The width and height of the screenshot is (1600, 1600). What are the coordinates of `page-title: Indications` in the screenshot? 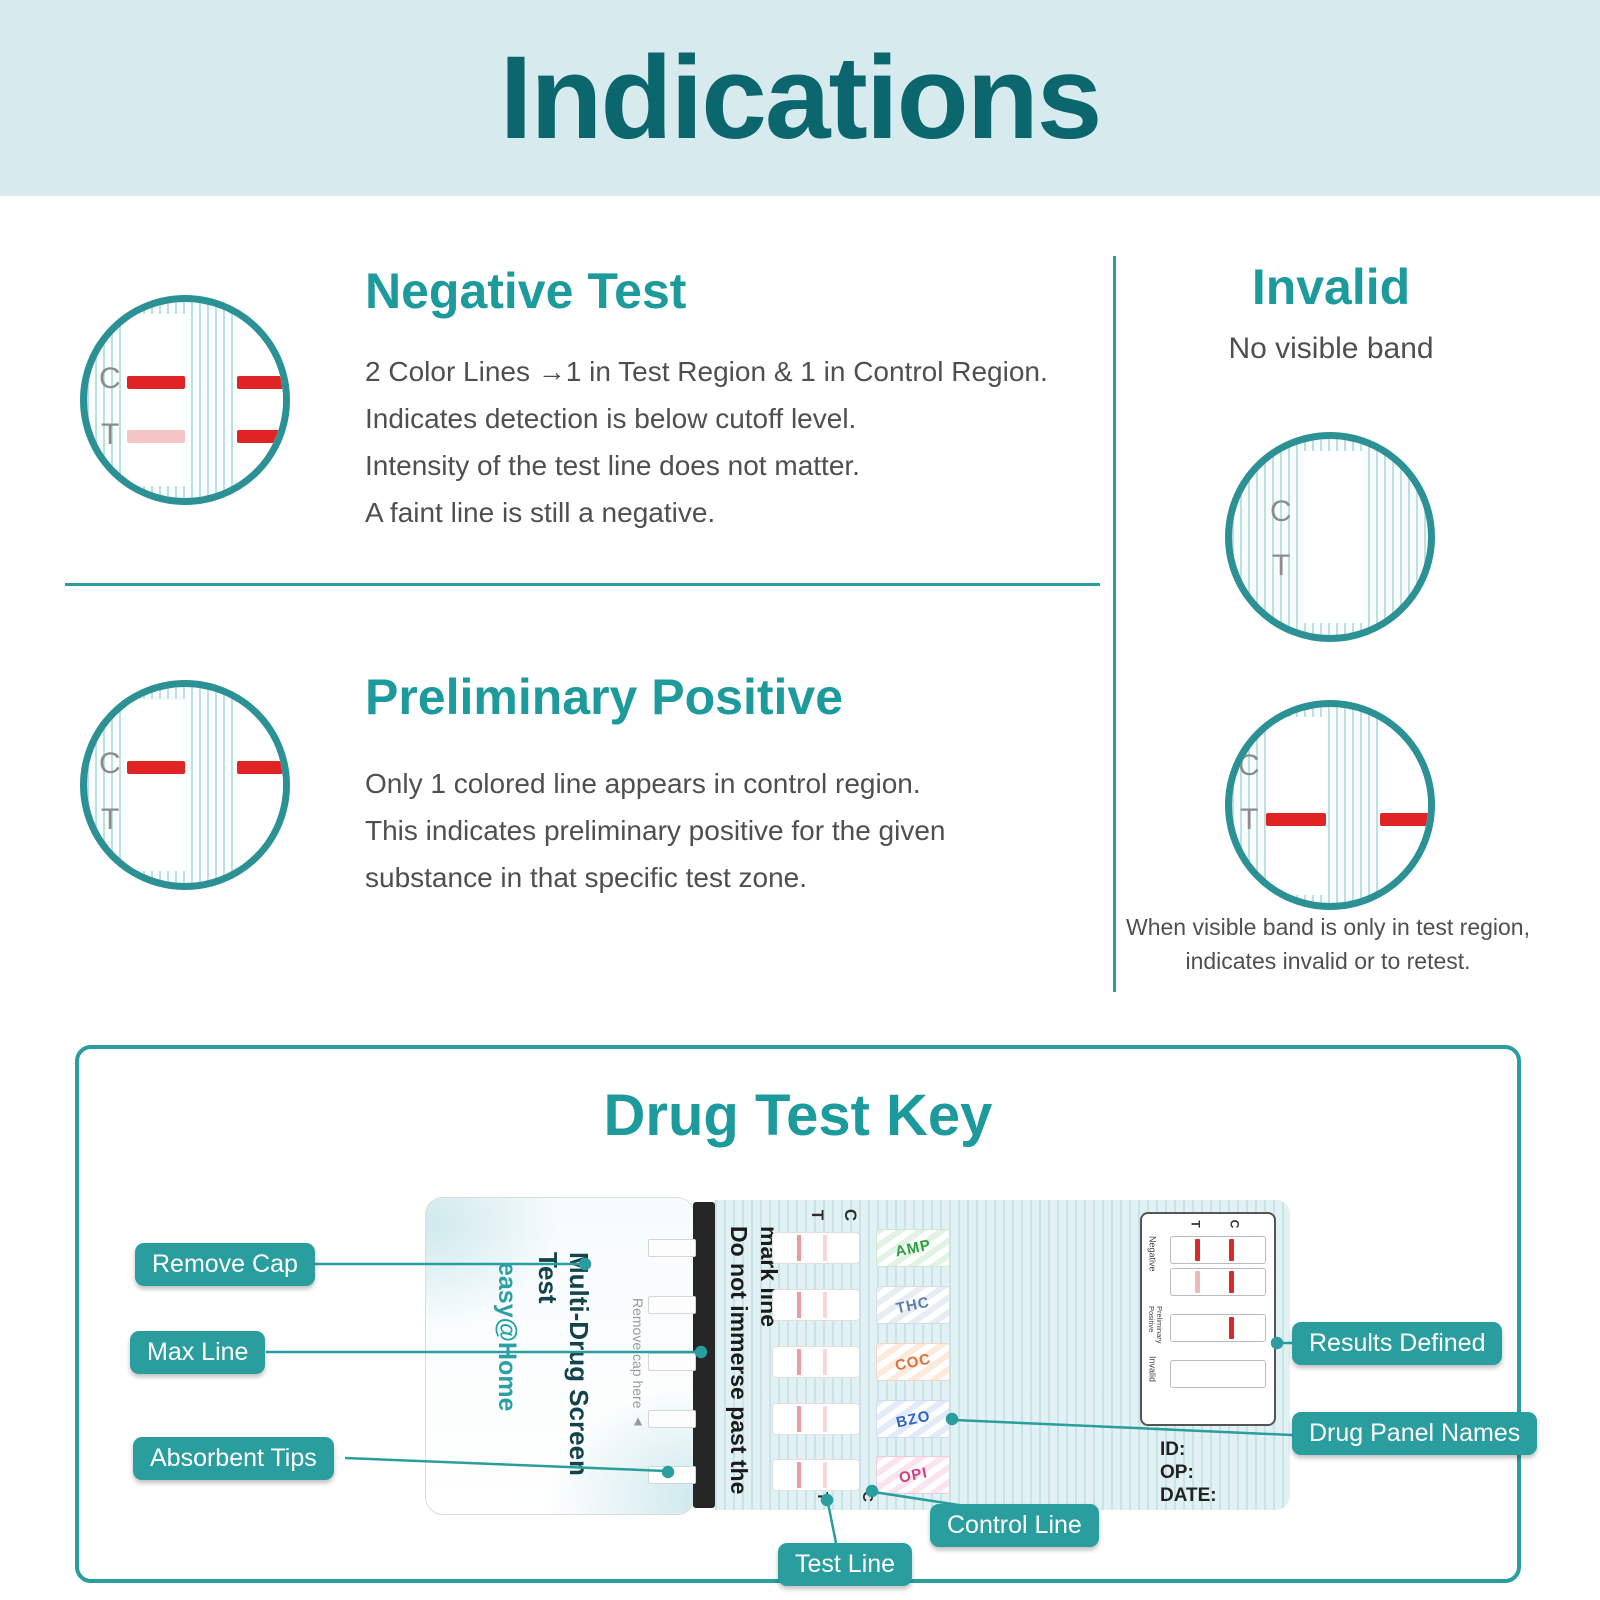 It's located at (801, 98).